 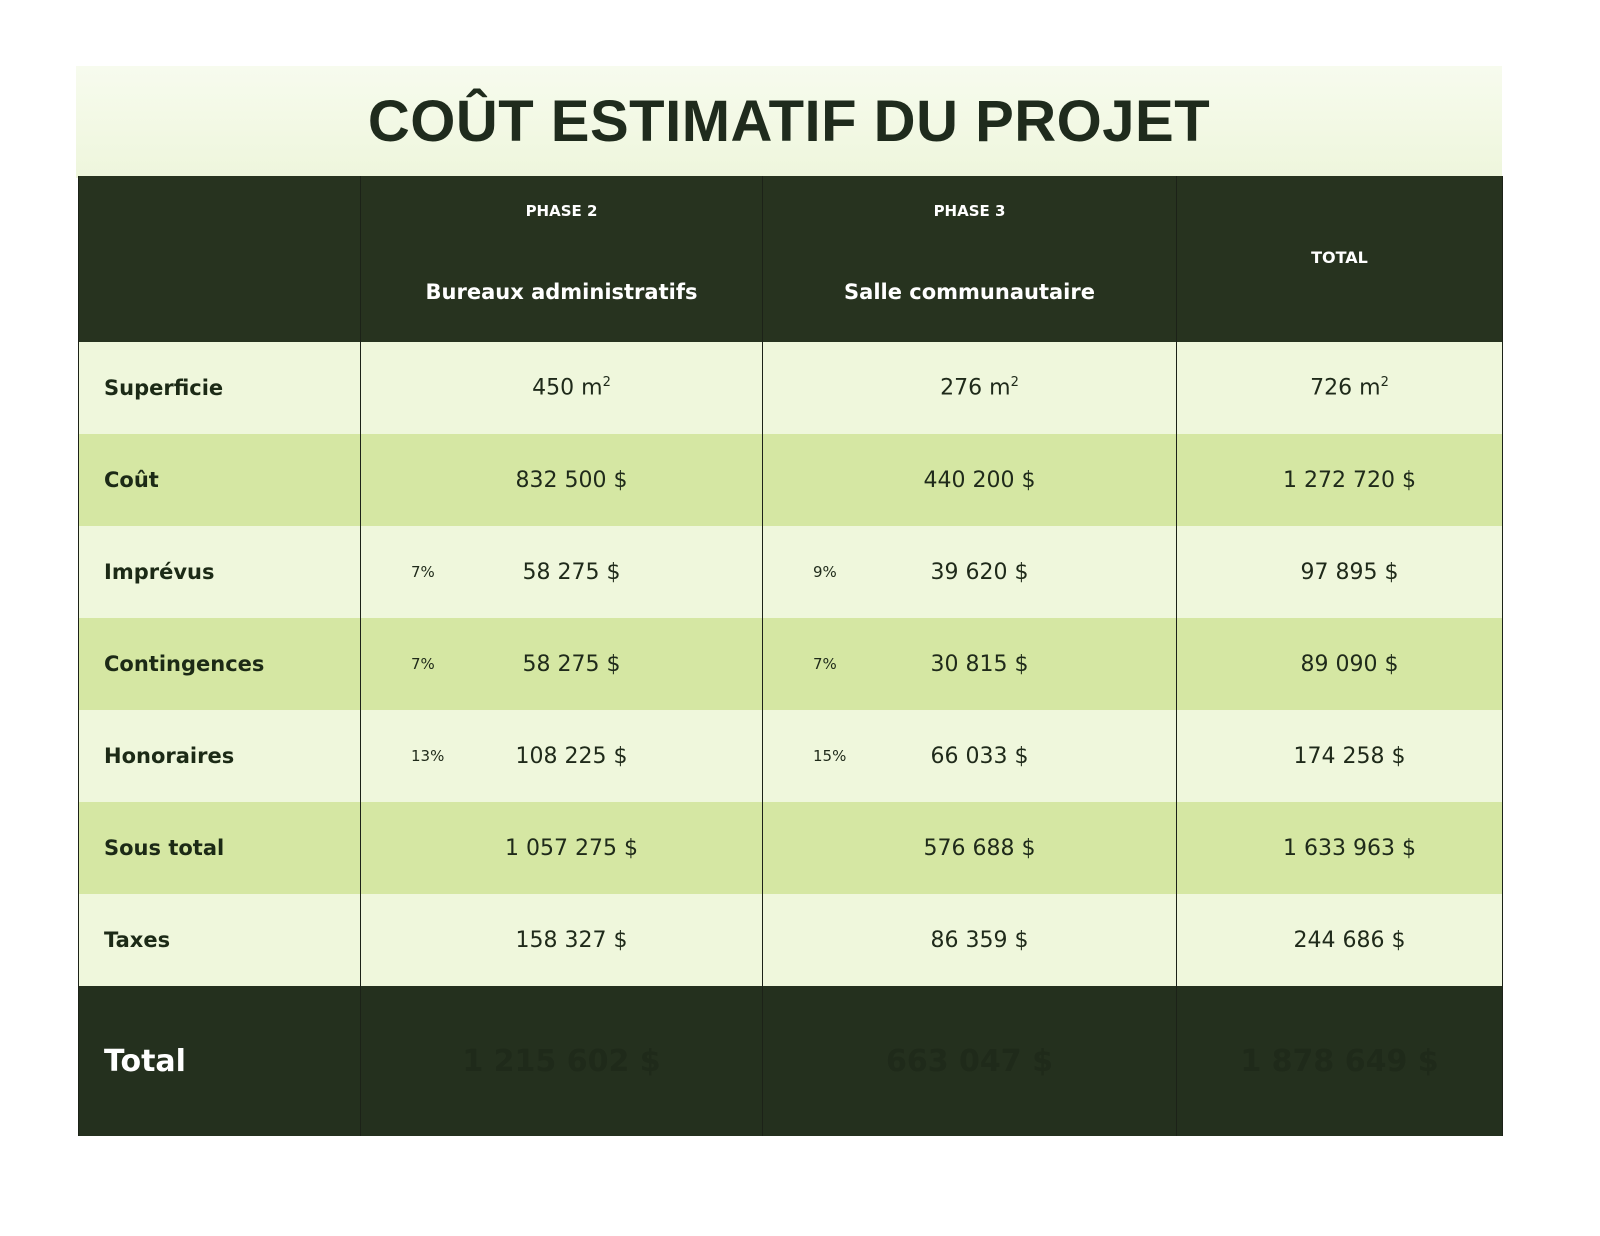 I want to click on value-text: 576 688 $, so click(x=979, y=848).